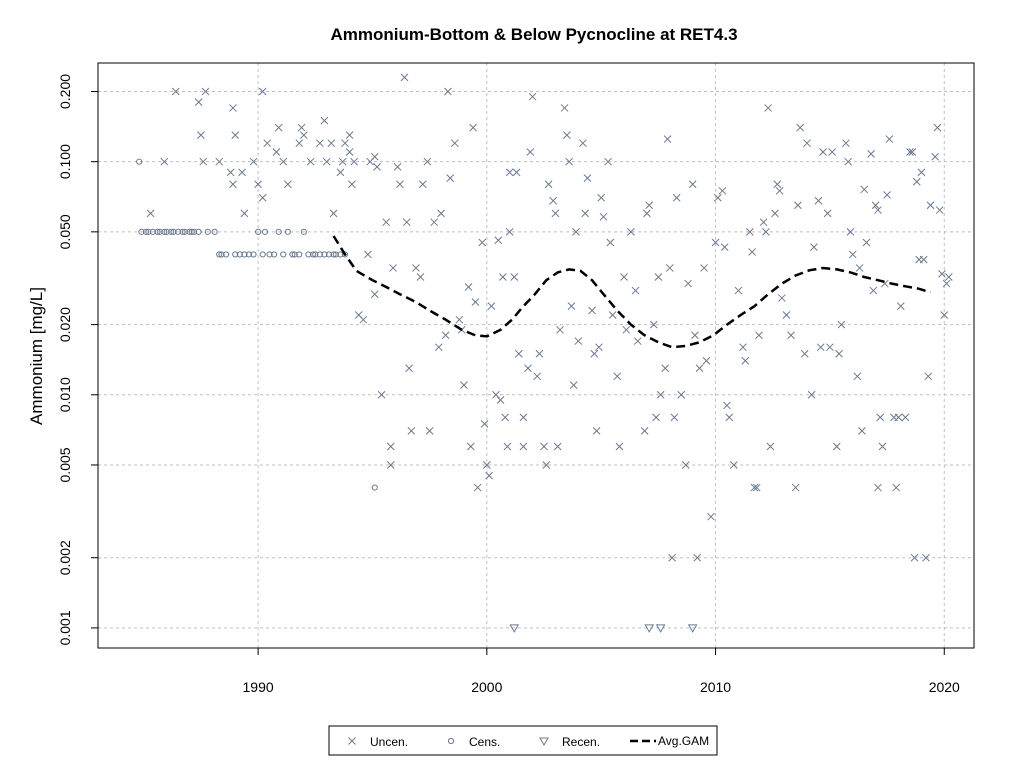  I want to click on legend-box, so click(523, 740).